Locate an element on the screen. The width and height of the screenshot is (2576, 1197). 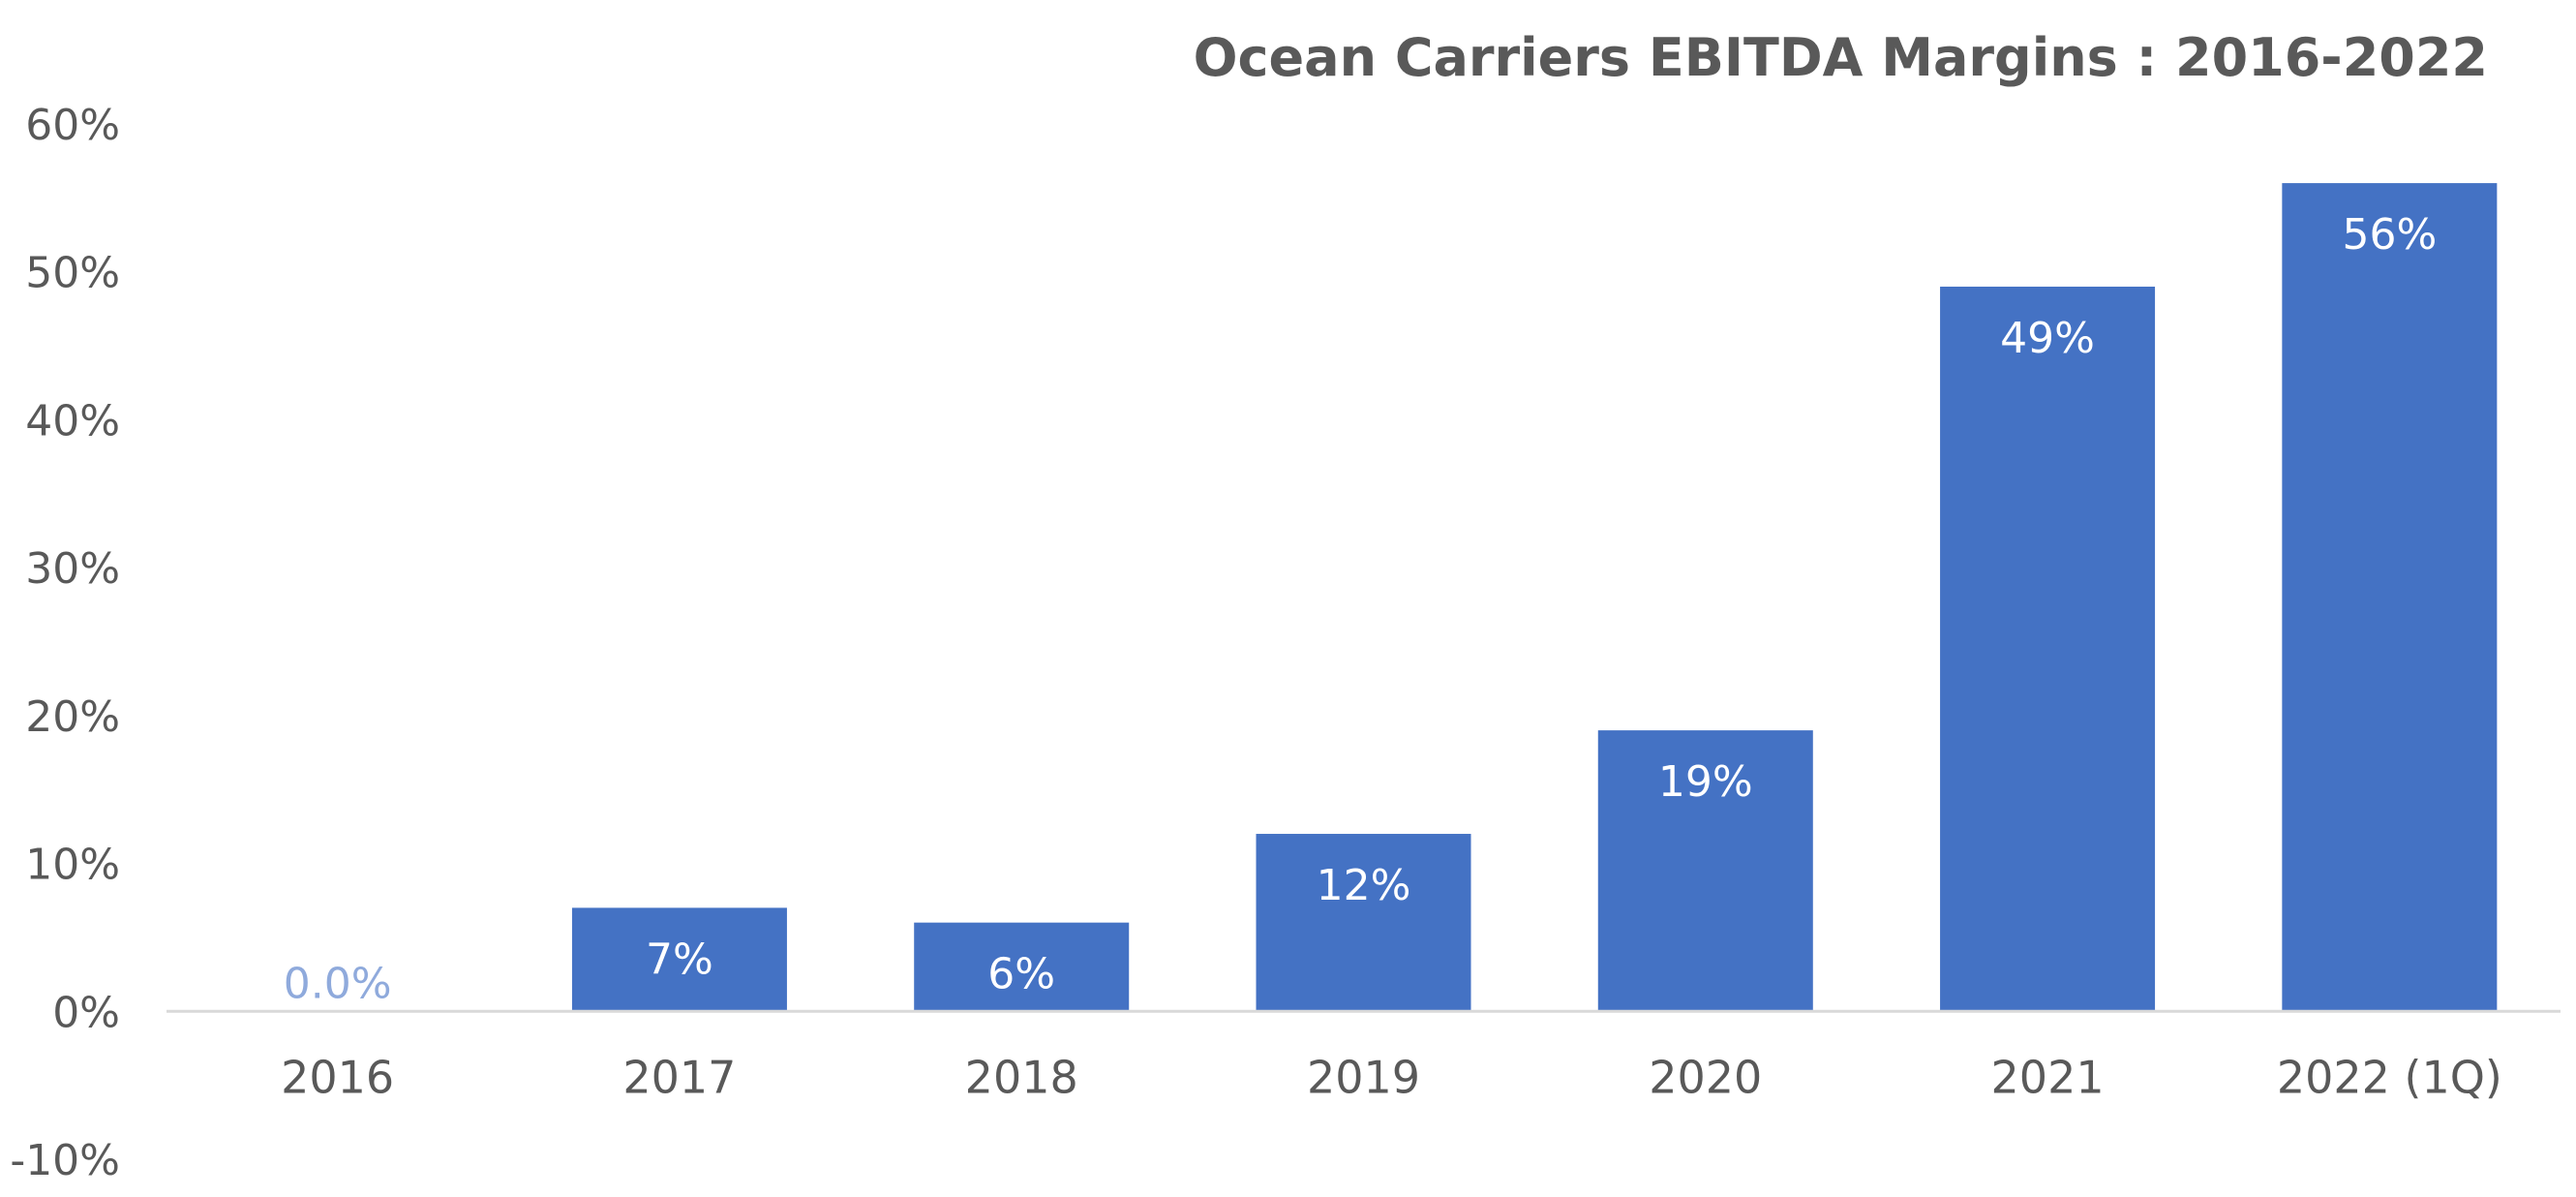
y-tick-label: 0% is located at coordinates (86, 1012).